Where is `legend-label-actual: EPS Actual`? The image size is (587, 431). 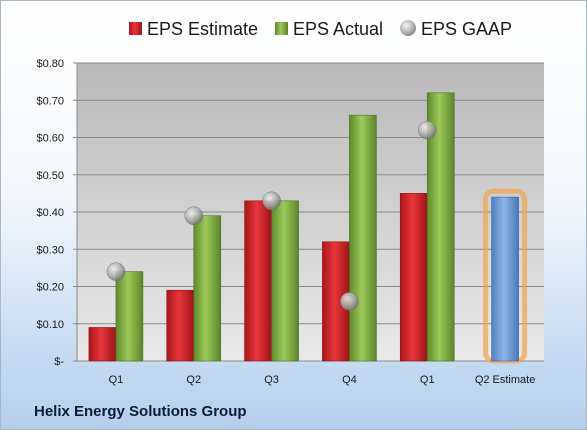
legend-label-actual: EPS Actual is located at coordinates (338, 29).